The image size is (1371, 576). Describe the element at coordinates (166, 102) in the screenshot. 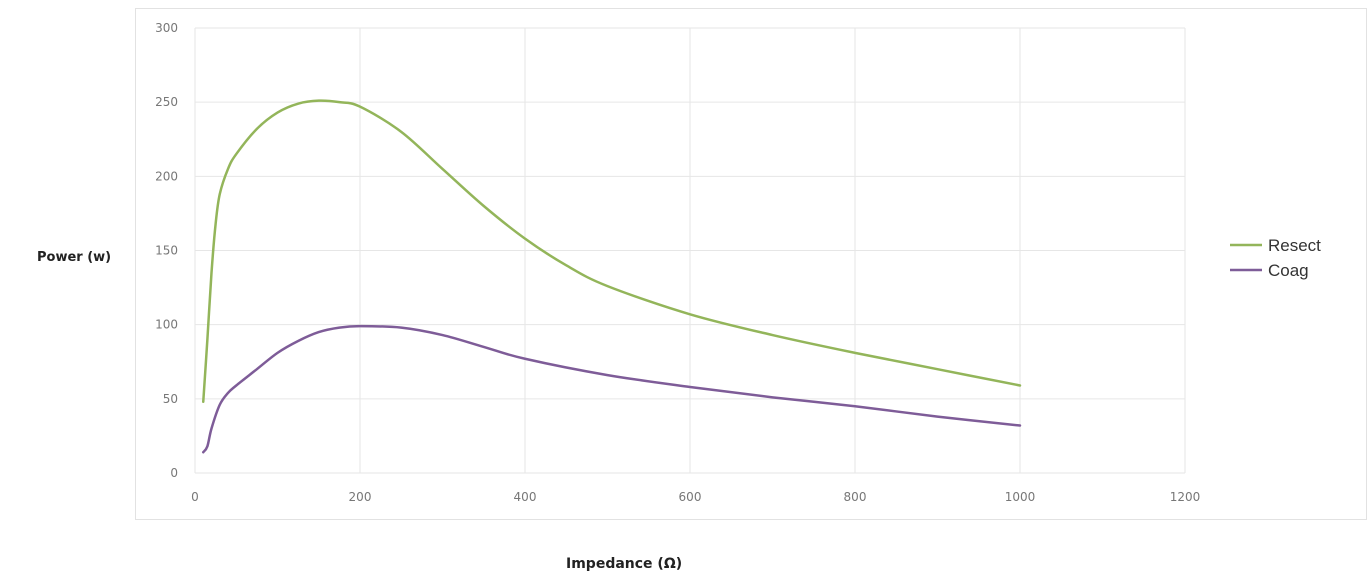

I see `y-tick-label: 250` at that location.